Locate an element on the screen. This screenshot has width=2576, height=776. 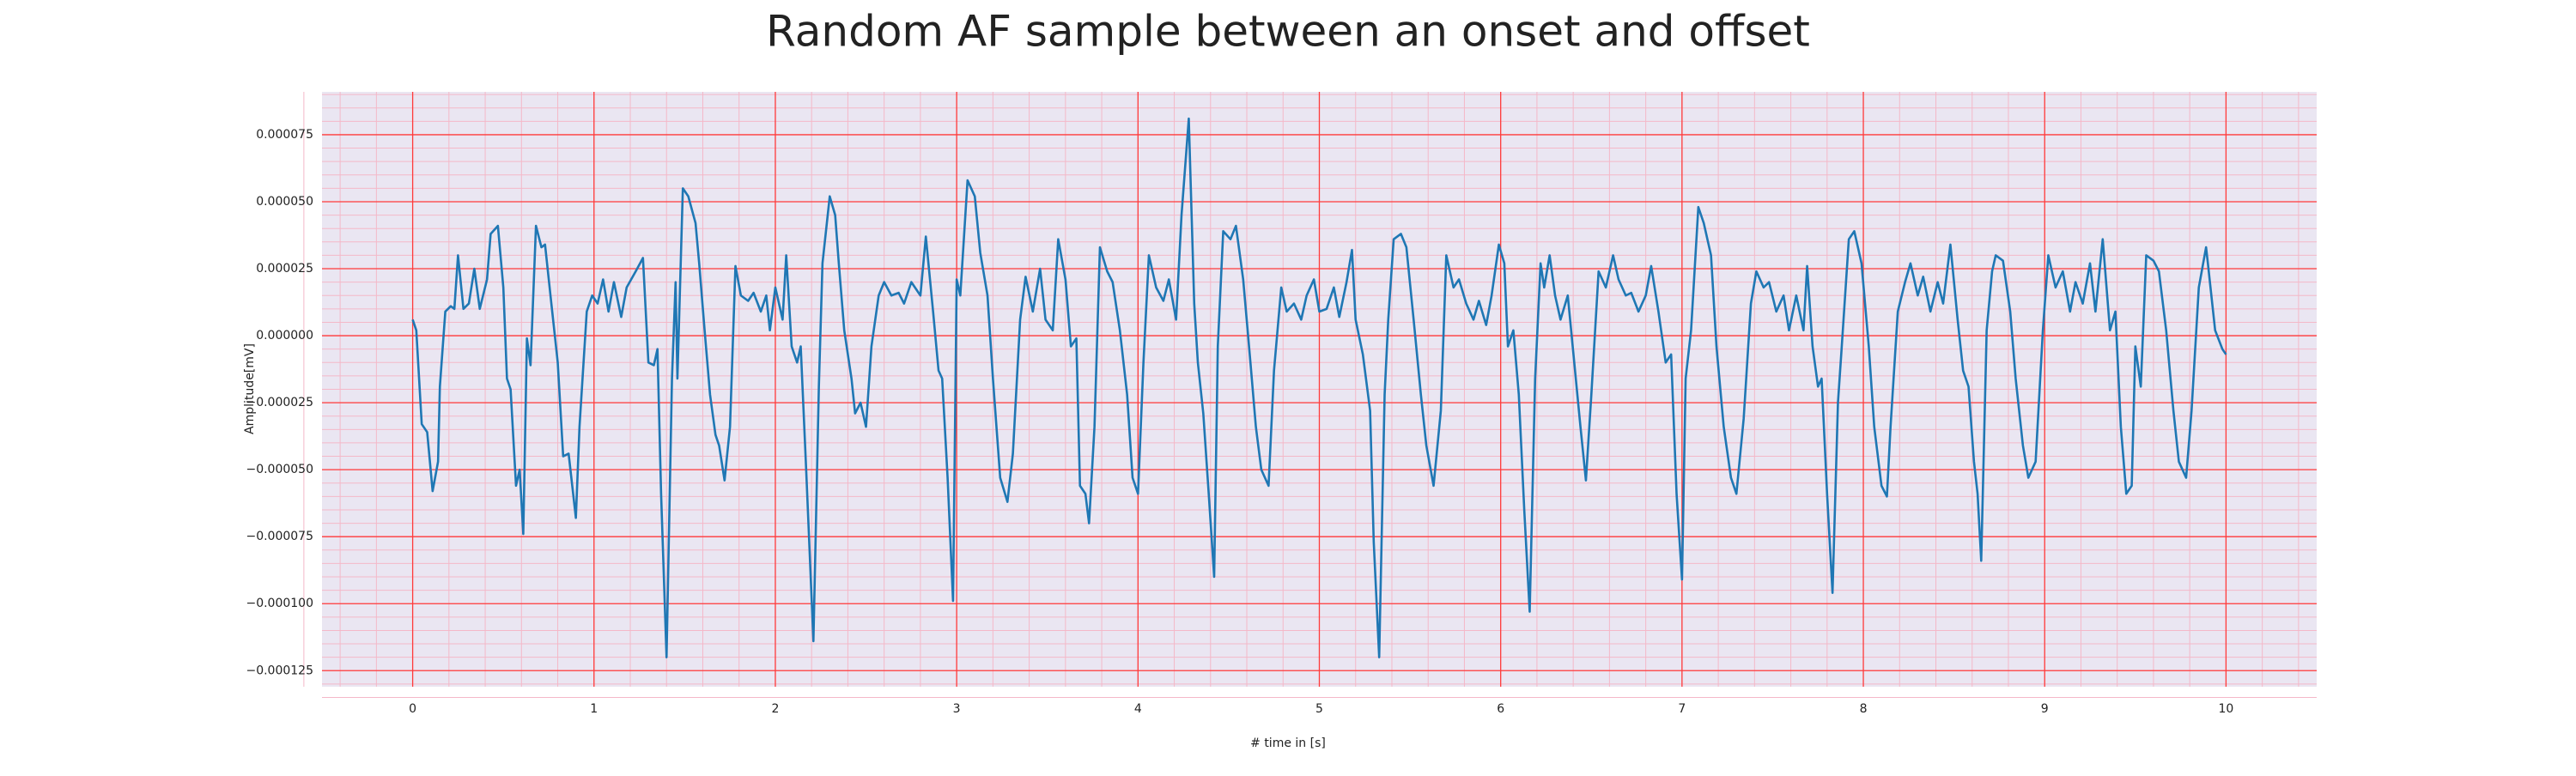
x-tick-label: 5 is located at coordinates (1319, 709).